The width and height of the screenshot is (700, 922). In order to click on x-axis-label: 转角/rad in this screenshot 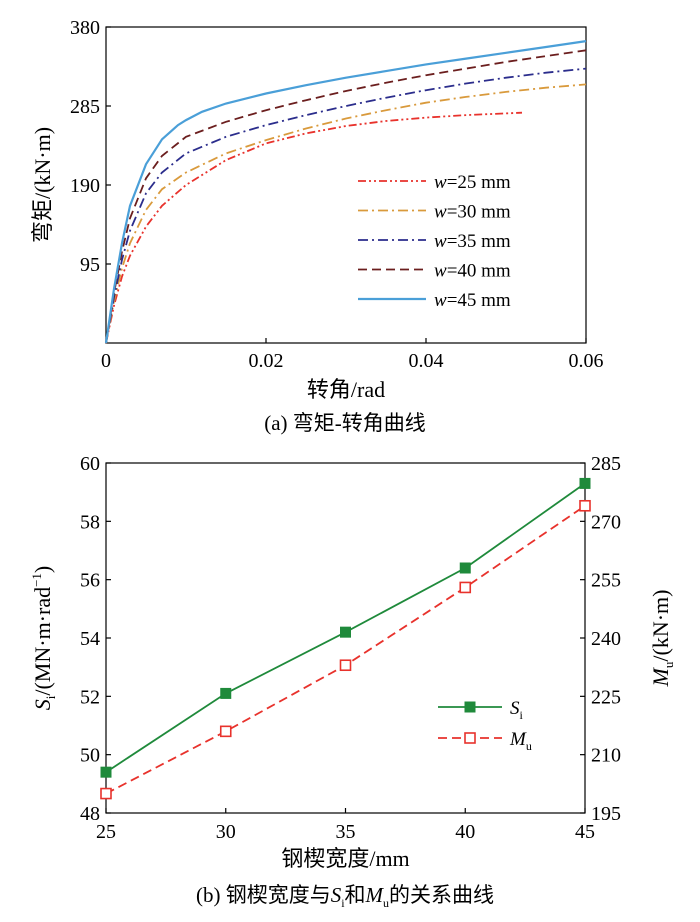, I will do `click(346, 389)`.